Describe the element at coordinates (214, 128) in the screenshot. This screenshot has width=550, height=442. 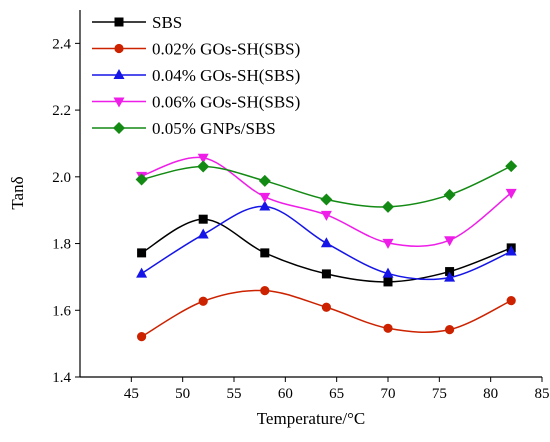
I see `legend-label: 0.05% GNPs/SBS` at that location.